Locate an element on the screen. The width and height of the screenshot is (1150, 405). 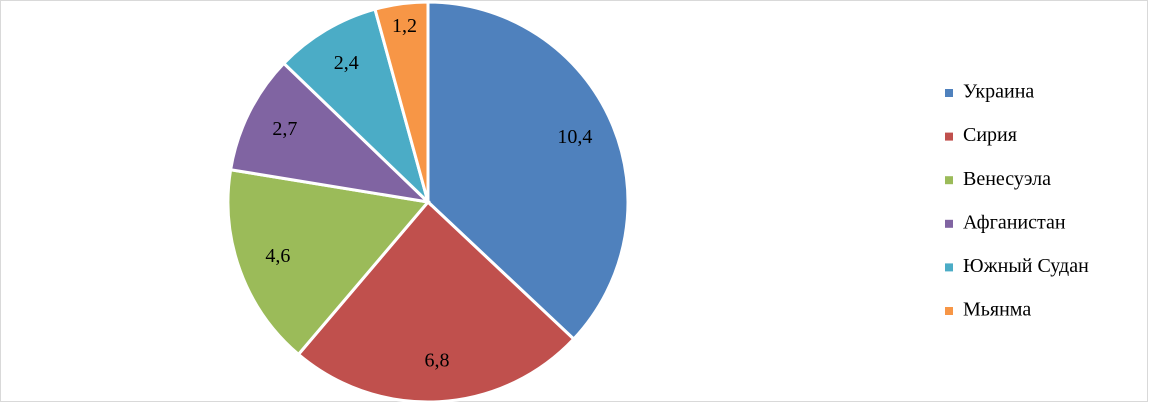
legend-label: Южный Судан is located at coordinates (1026, 266).